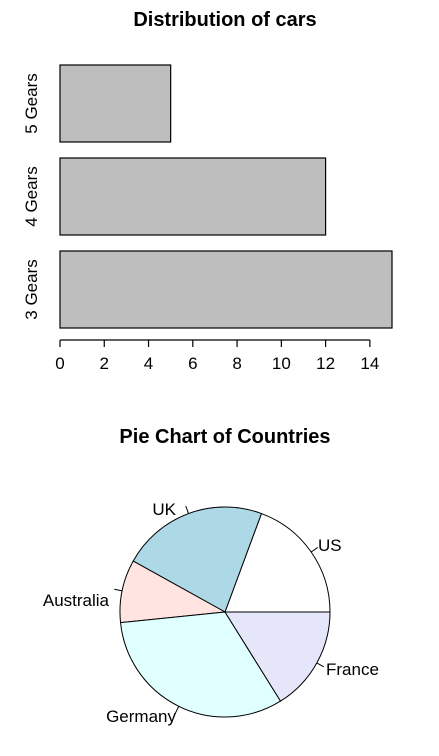 Image resolution: width=439 pixels, height=756 pixels. What do you see at coordinates (31, 196) in the screenshot?
I see `category-label: 4 Gears` at bounding box center [31, 196].